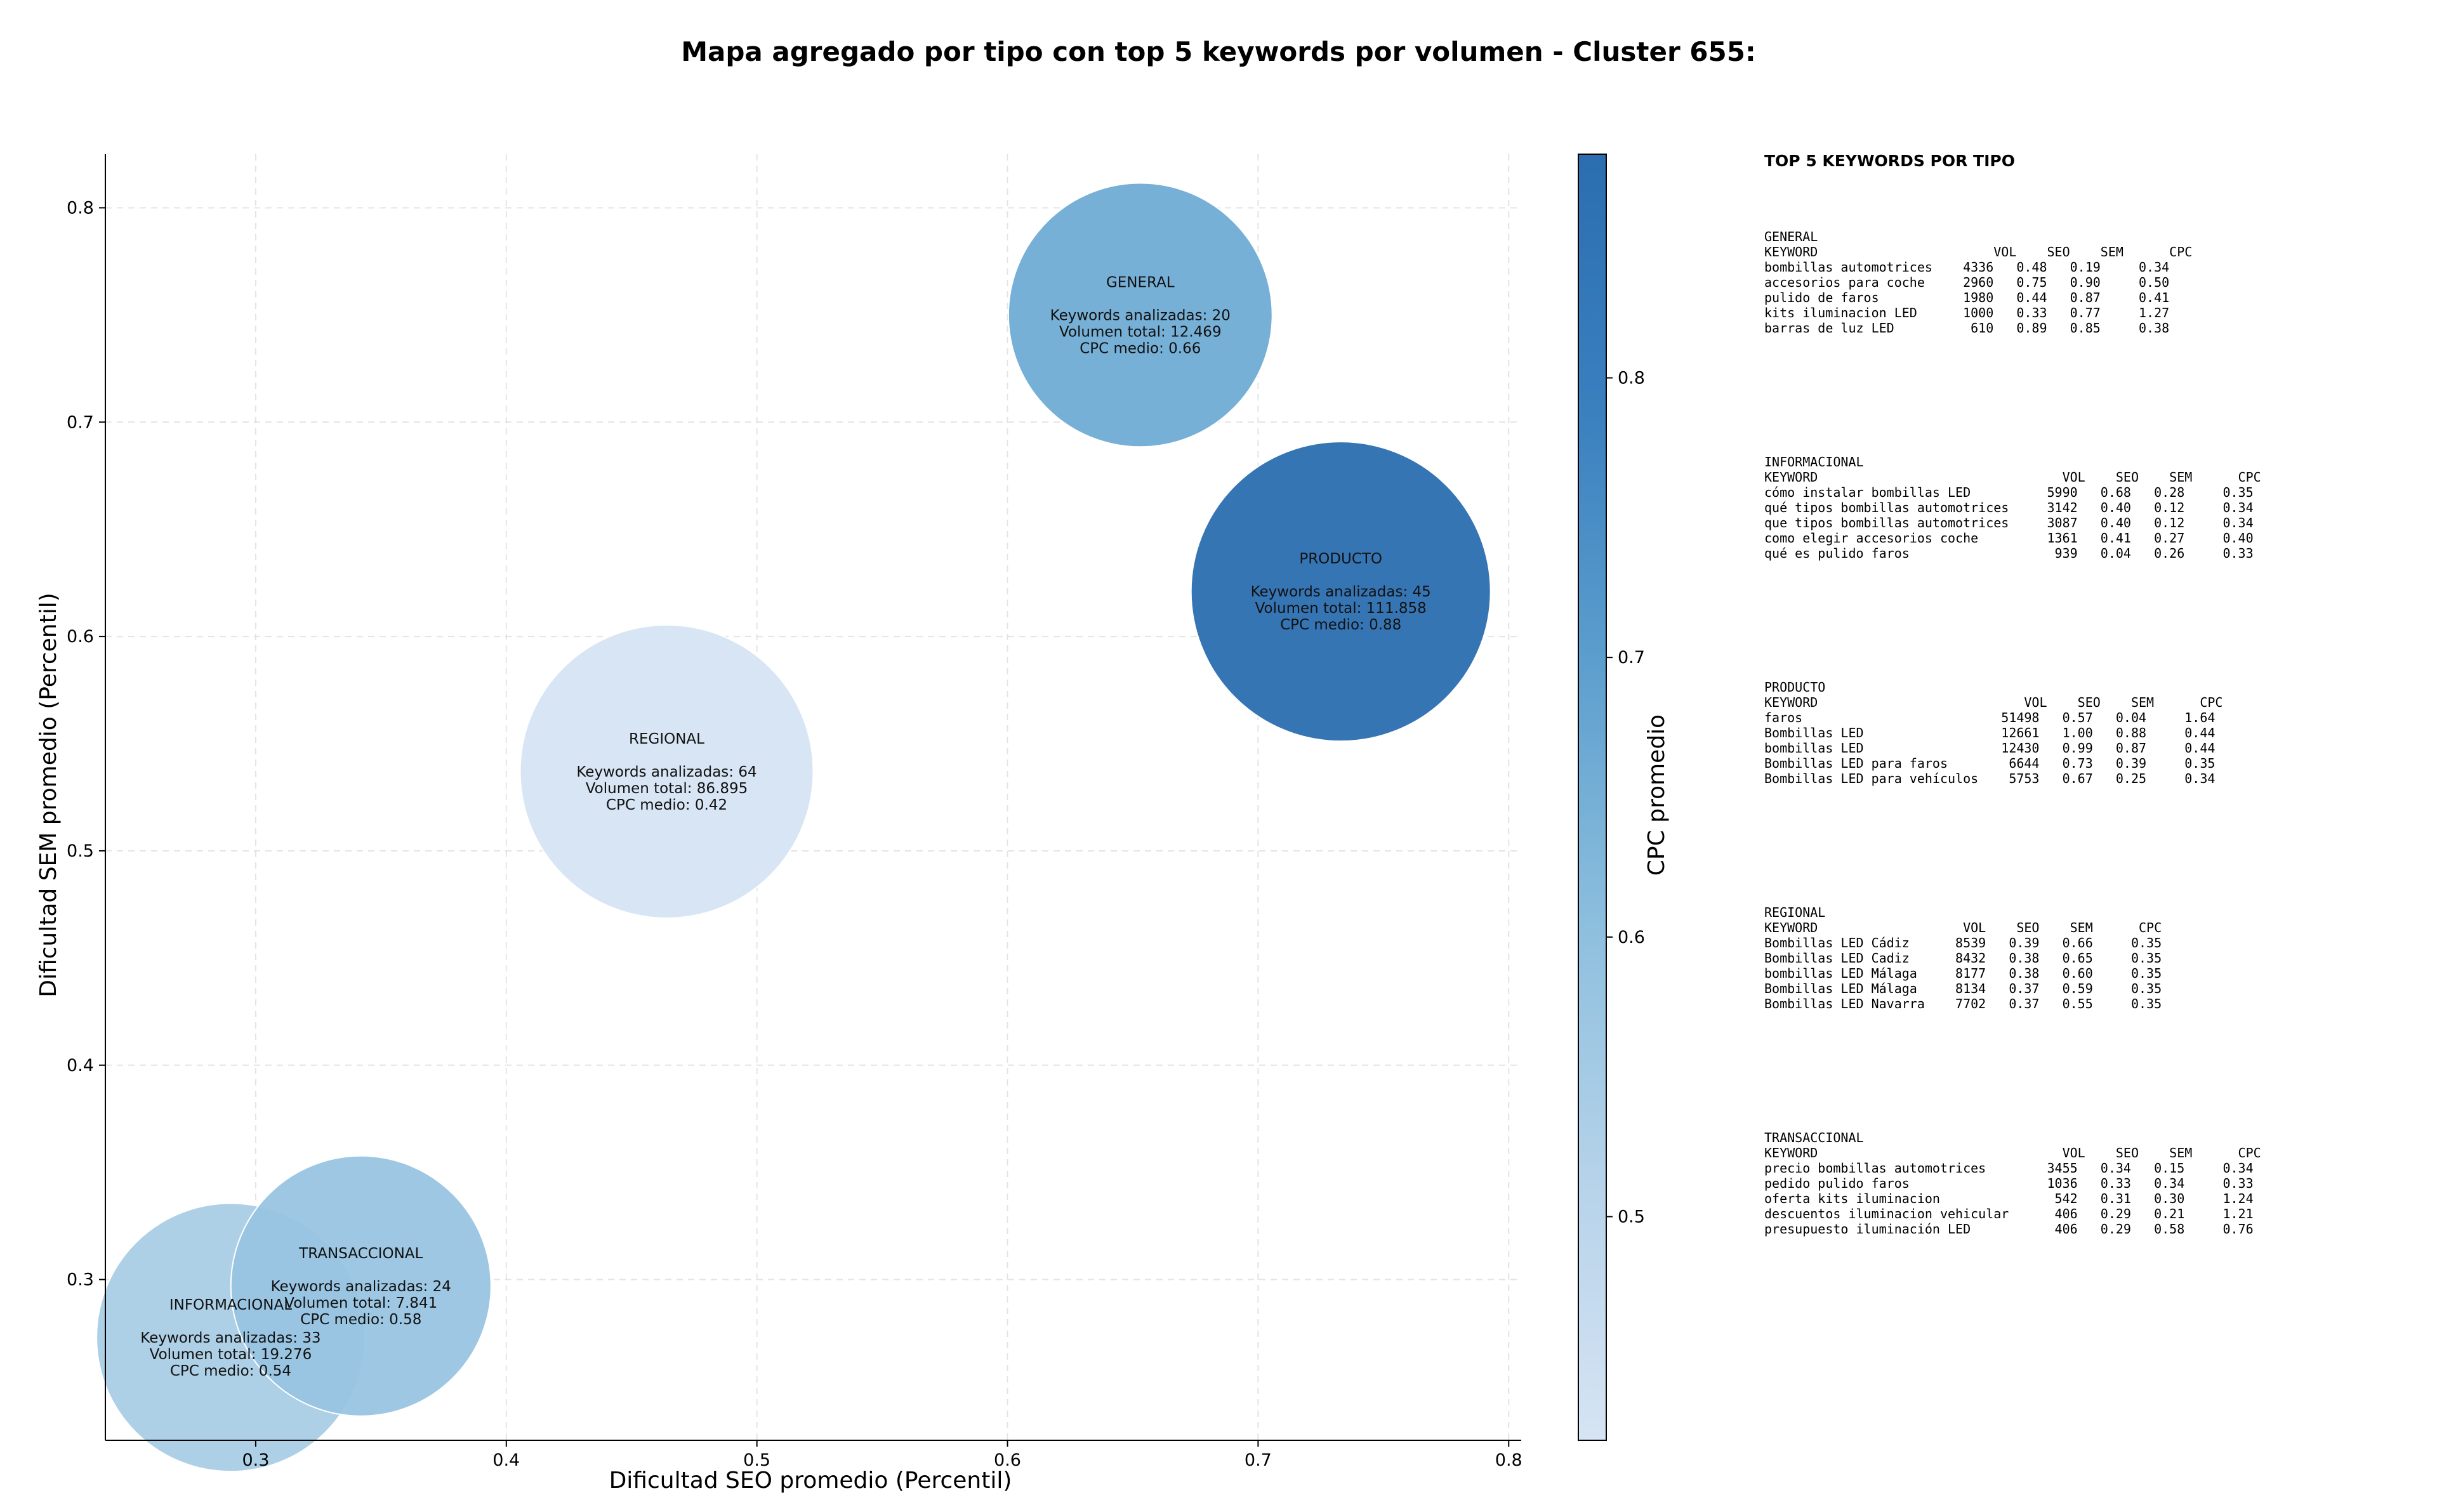 The image size is (2437, 1512). I want to click on bubble-label: Keywords analizadas: 20, so click(1140, 316).